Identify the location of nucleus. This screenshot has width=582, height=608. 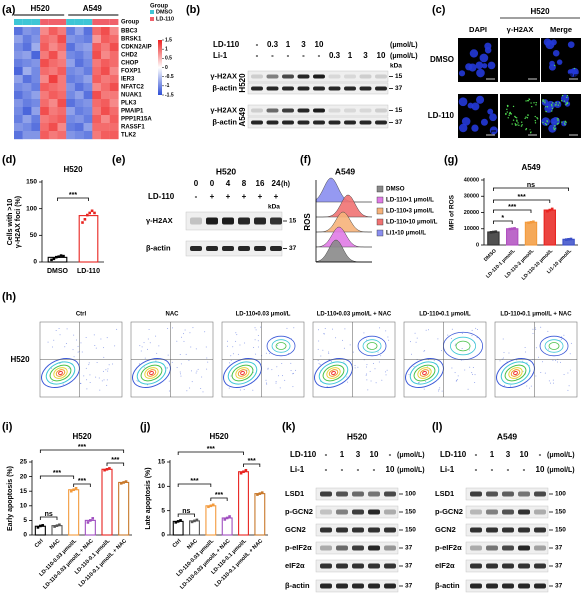
(463, 128).